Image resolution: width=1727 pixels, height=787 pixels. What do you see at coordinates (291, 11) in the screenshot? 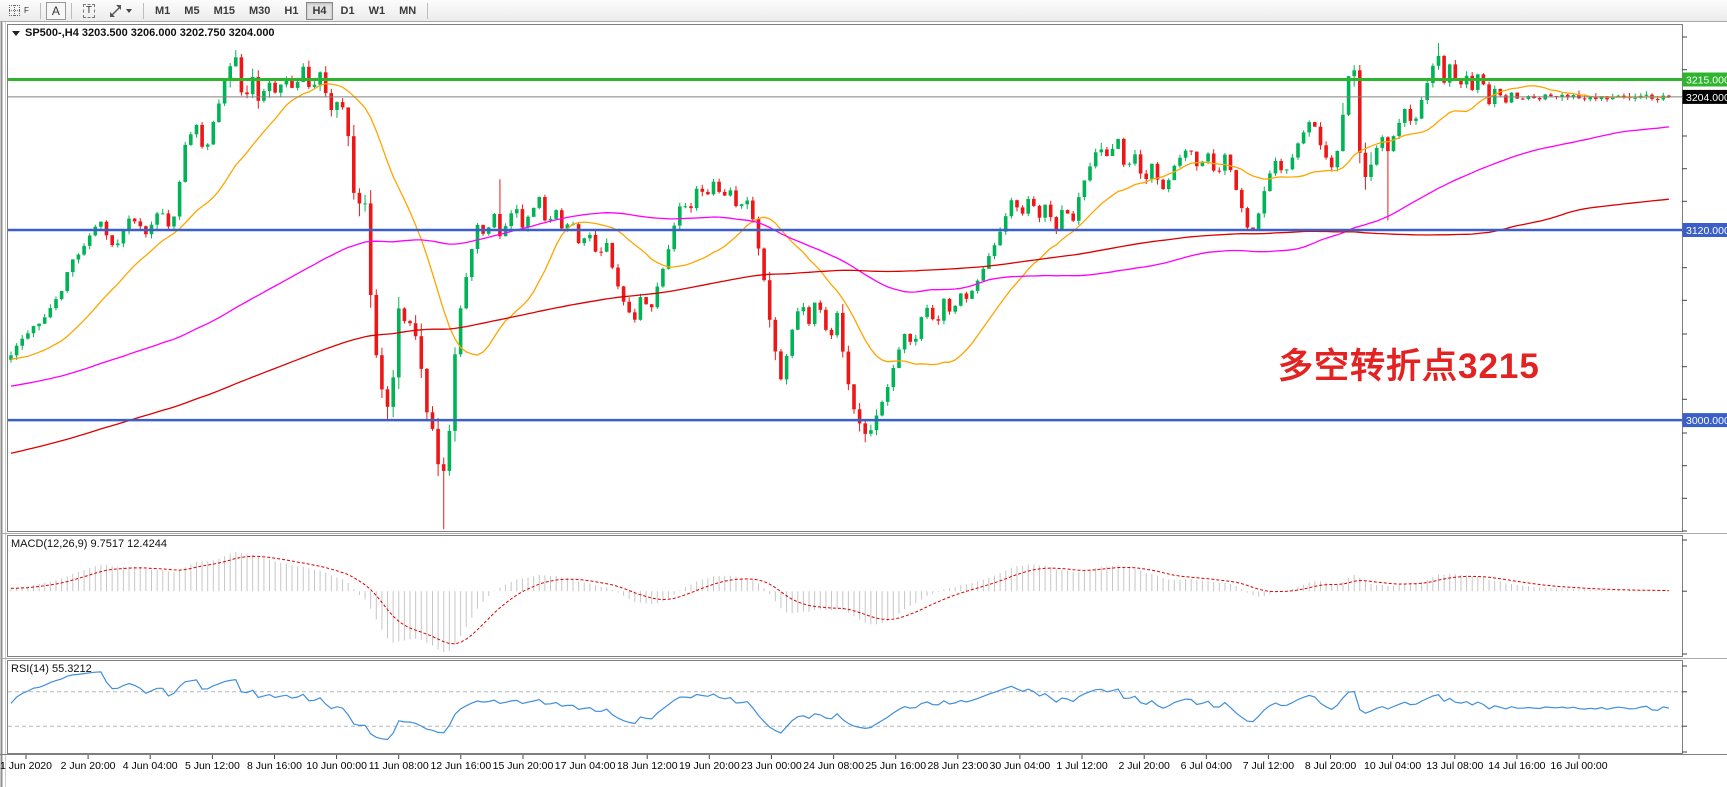
I see `timeframe-button-h1: H1` at bounding box center [291, 11].